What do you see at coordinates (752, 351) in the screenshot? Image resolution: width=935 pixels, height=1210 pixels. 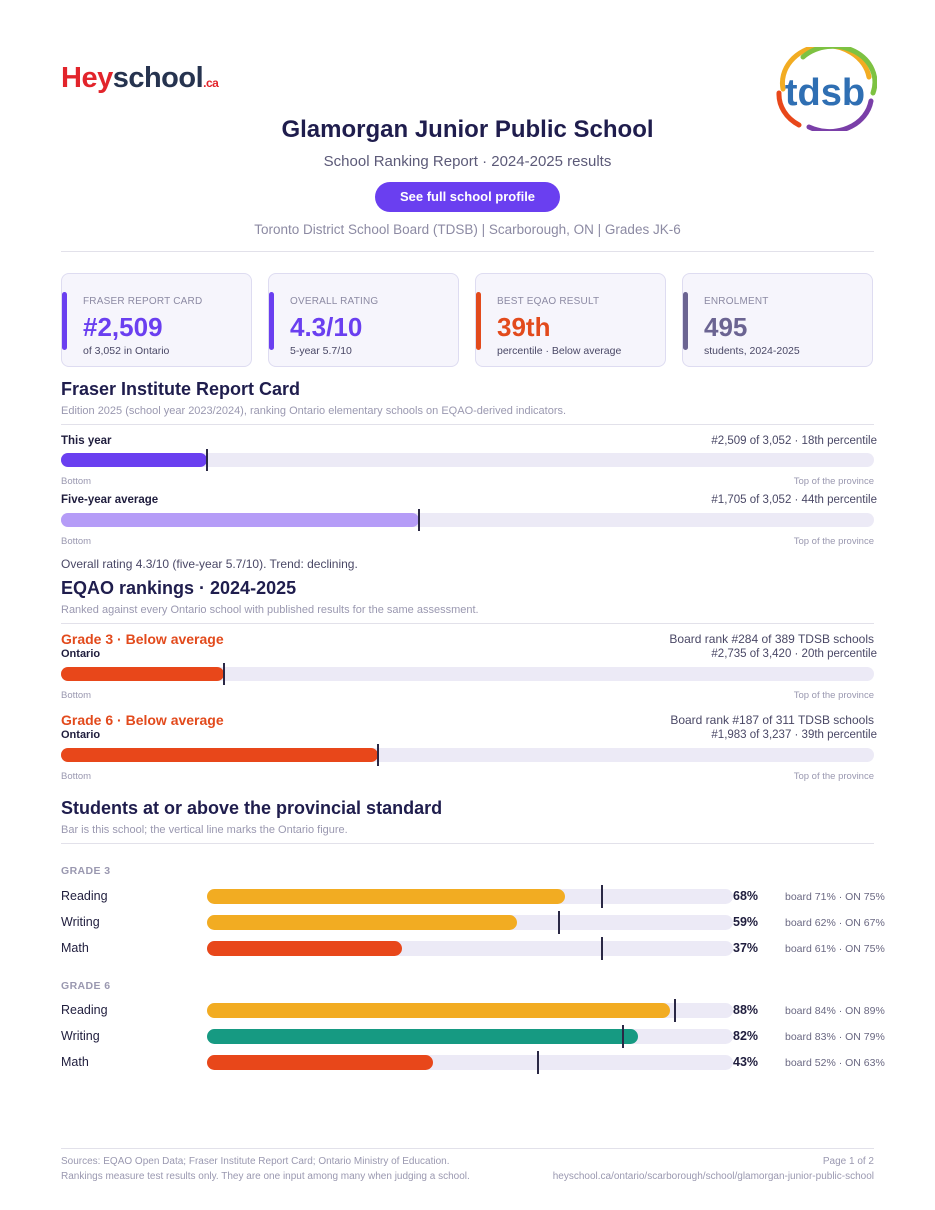 I see `card-sub: students, 2024-2025` at bounding box center [752, 351].